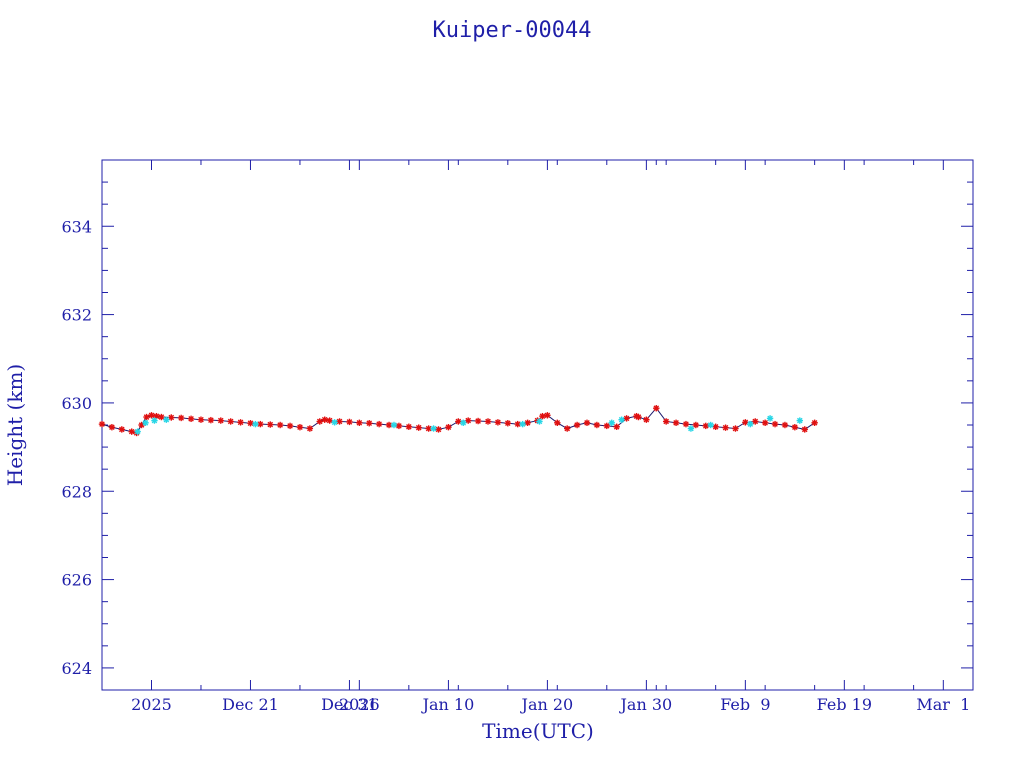  Describe the element at coordinates (76, 580) in the screenshot. I see `y-tick-label: 626` at that location.